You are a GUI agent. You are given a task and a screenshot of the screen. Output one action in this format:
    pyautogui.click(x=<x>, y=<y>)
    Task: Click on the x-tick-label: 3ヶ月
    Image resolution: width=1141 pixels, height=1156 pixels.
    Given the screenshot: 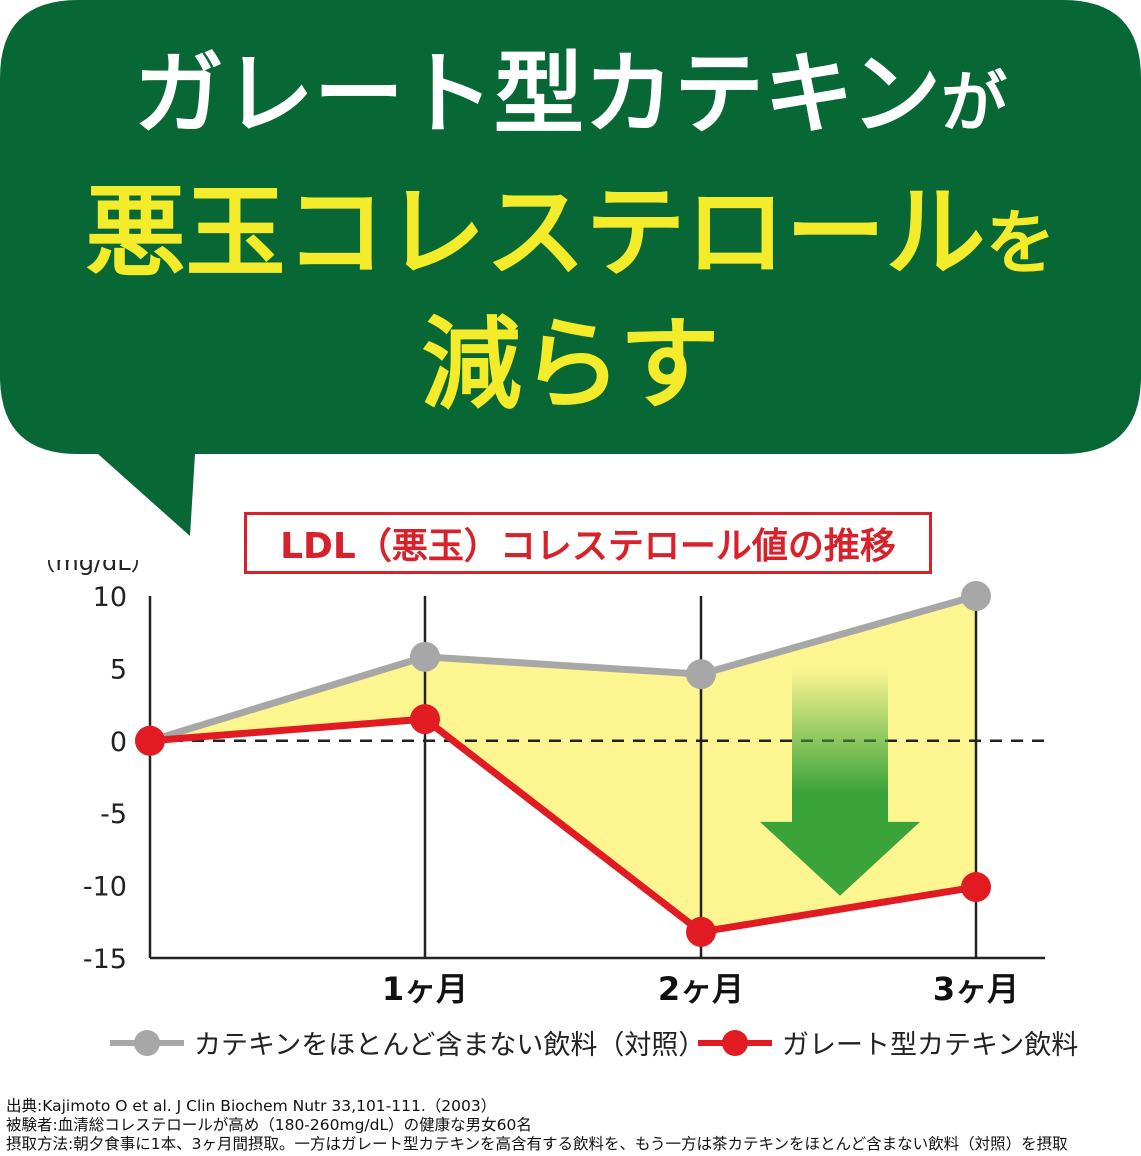 What is the action you would take?
    pyautogui.click(x=976, y=989)
    